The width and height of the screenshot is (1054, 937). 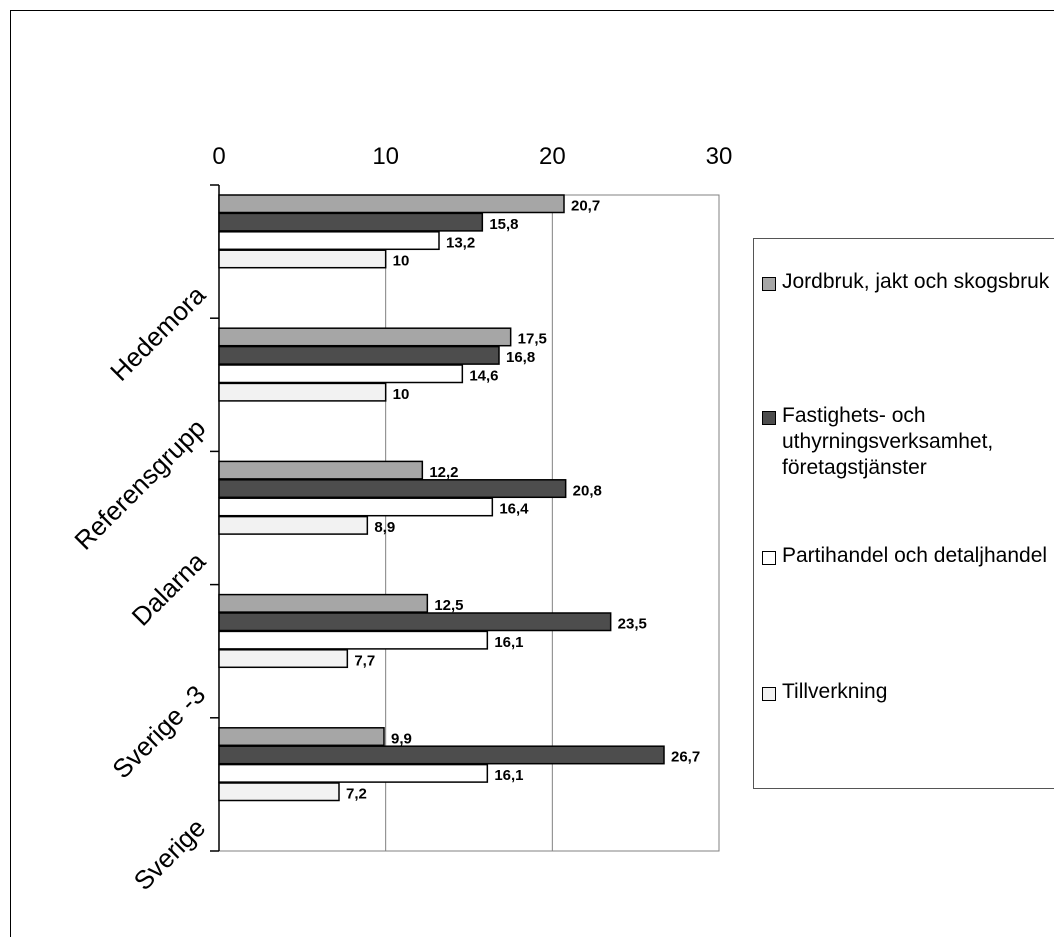 What do you see at coordinates (443, 472) in the screenshot?
I see `data-label: 12,2` at bounding box center [443, 472].